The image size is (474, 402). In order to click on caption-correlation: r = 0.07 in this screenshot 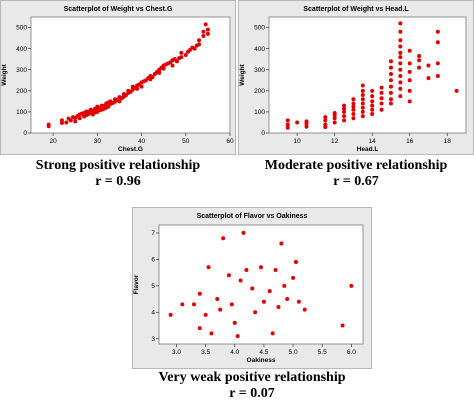, I will do `click(252, 393)`.